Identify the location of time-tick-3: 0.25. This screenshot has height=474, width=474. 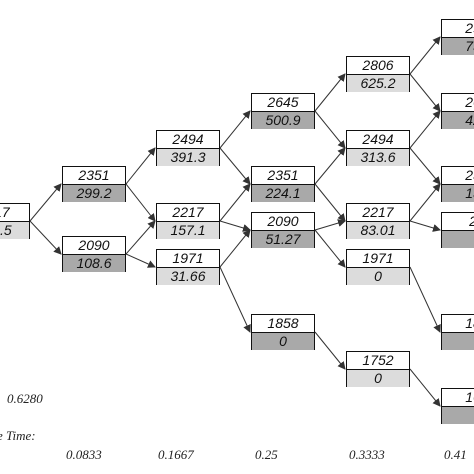
(266, 454).